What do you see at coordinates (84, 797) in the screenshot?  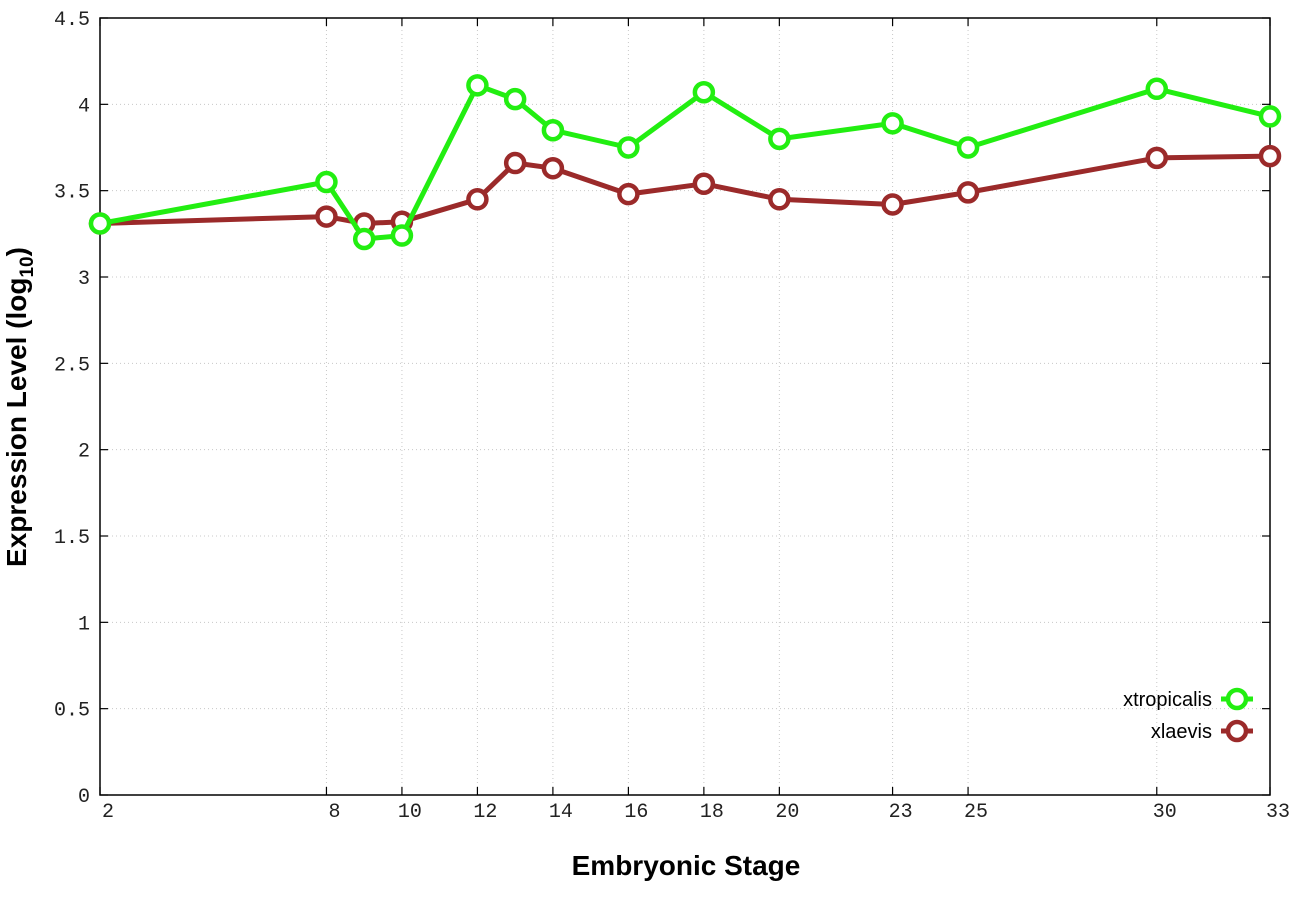 I see `y-tick-label: 0` at bounding box center [84, 797].